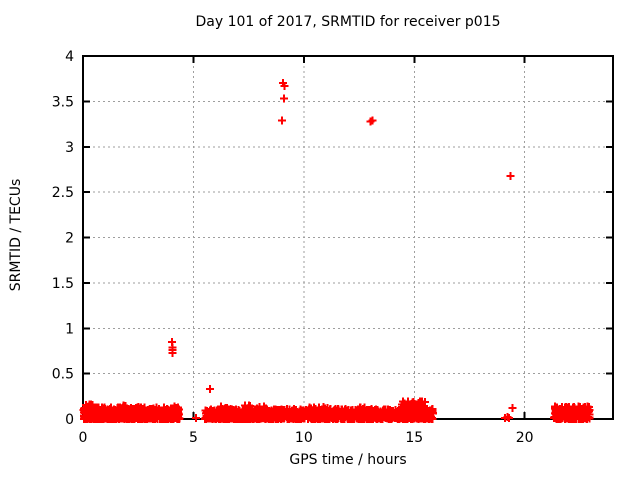 This screenshot has width=640, height=480. Describe the element at coordinates (193, 438) in the screenshot. I see `x-tick-label: 5` at that location.